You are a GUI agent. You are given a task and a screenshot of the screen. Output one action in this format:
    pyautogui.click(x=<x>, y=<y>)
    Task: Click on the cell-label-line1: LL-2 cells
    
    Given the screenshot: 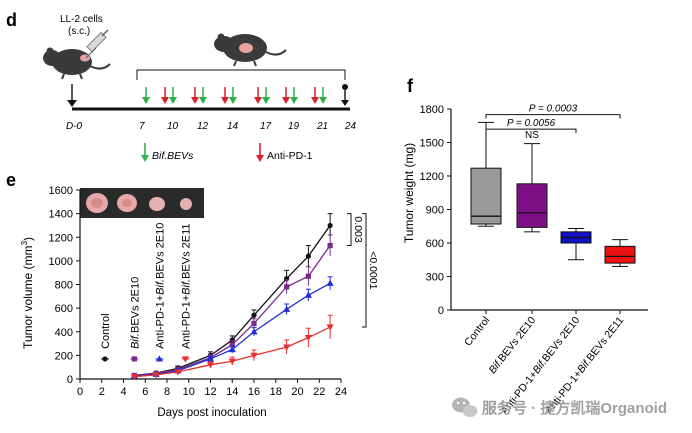 What is the action you would take?
    pyautogui.click(x=81, y=19)
    